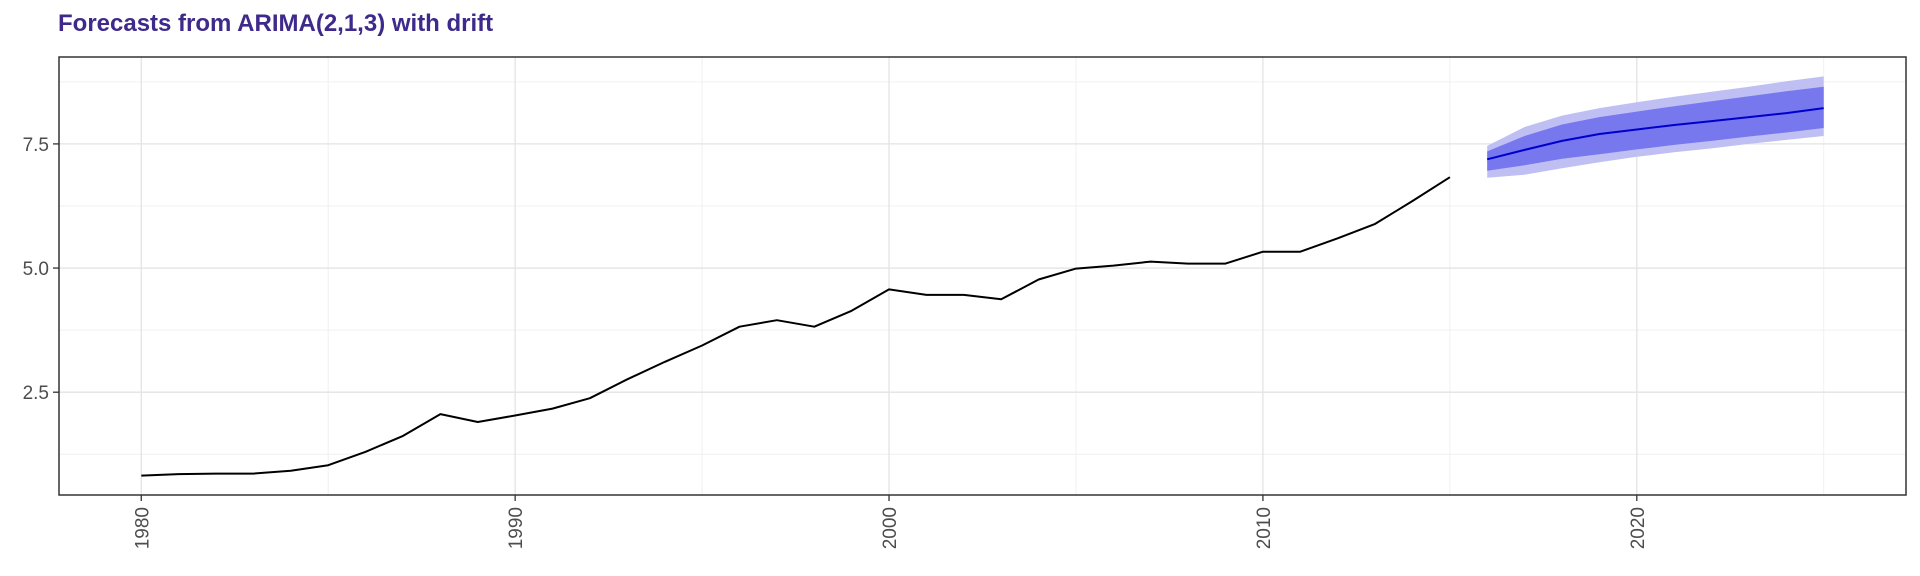 The height and width of the screenshot is (576, 1920). Describe the element at coordinates (1264, 528) in the screenshot. I see `x-tick-label: 2010` at that location.